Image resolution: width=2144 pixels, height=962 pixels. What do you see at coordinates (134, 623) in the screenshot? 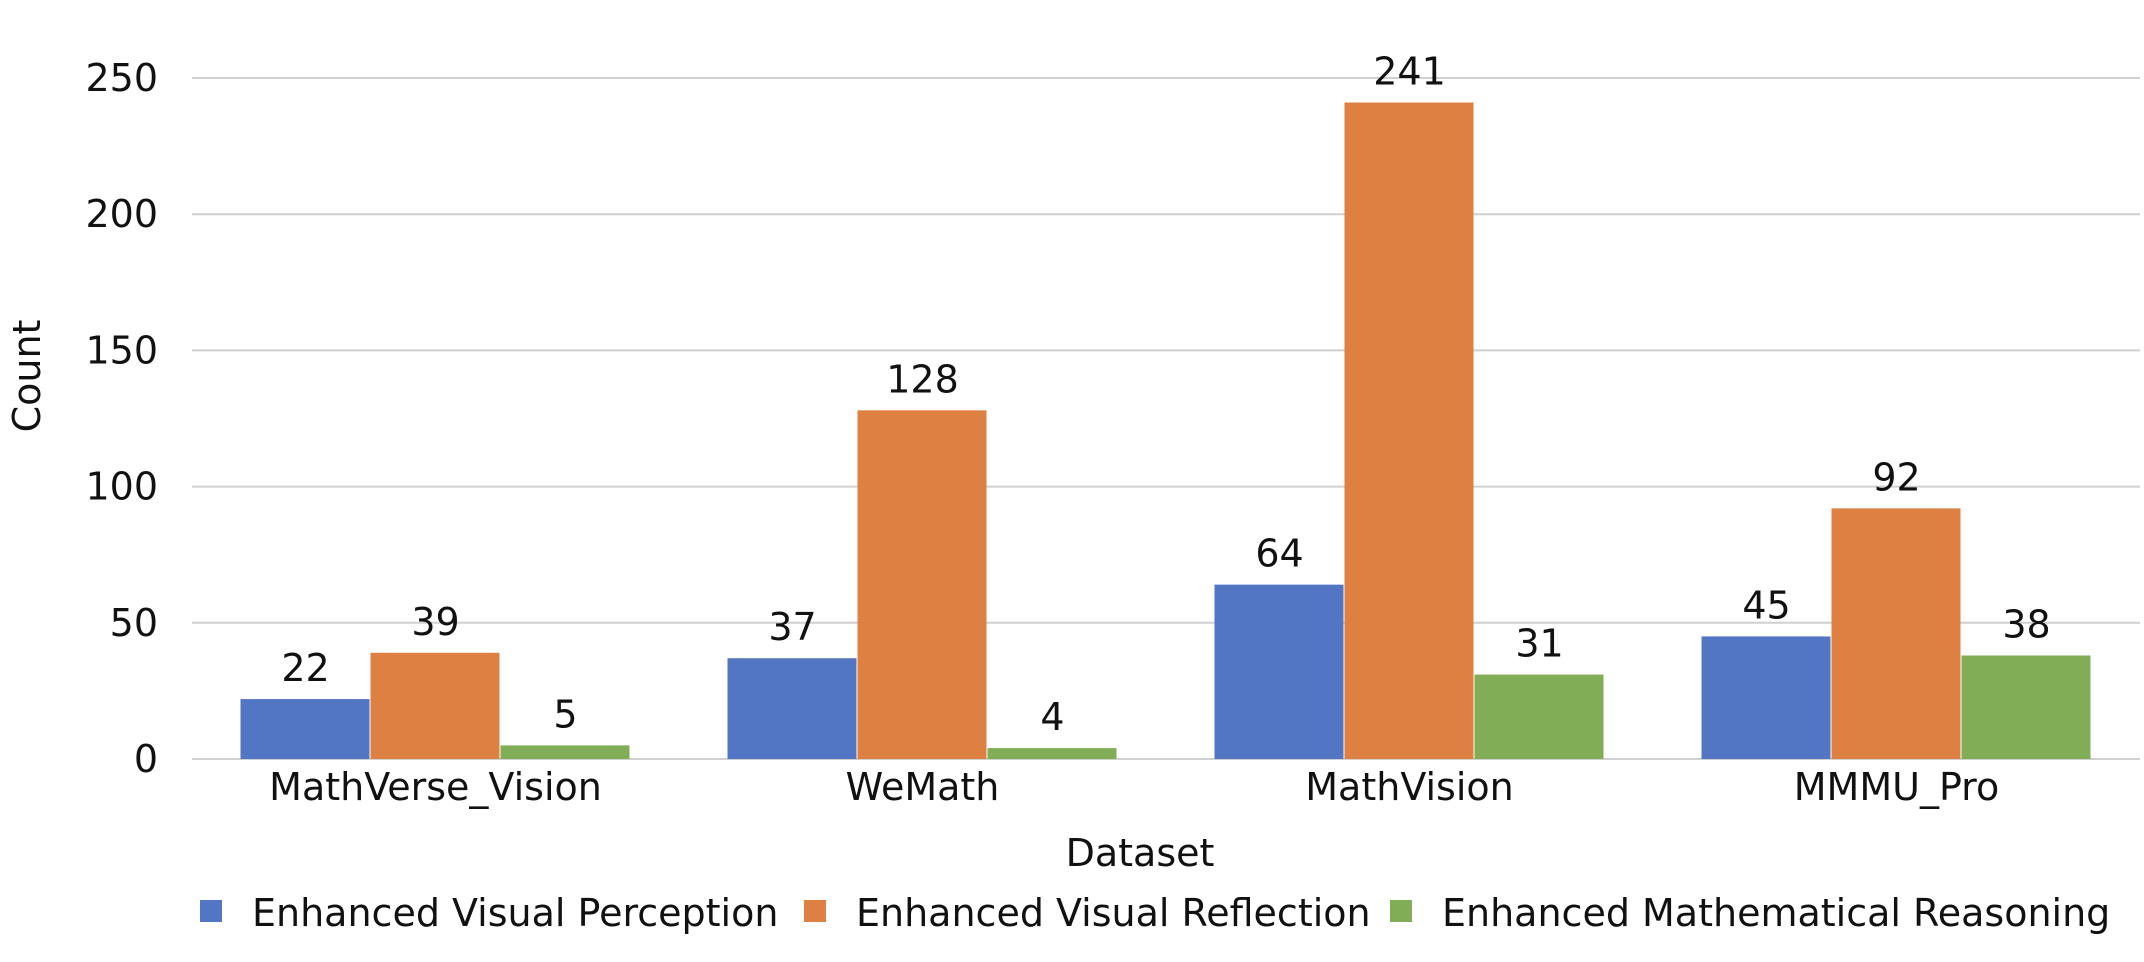
I see `y-tick-label: 50` at bounding box center [134, 623].